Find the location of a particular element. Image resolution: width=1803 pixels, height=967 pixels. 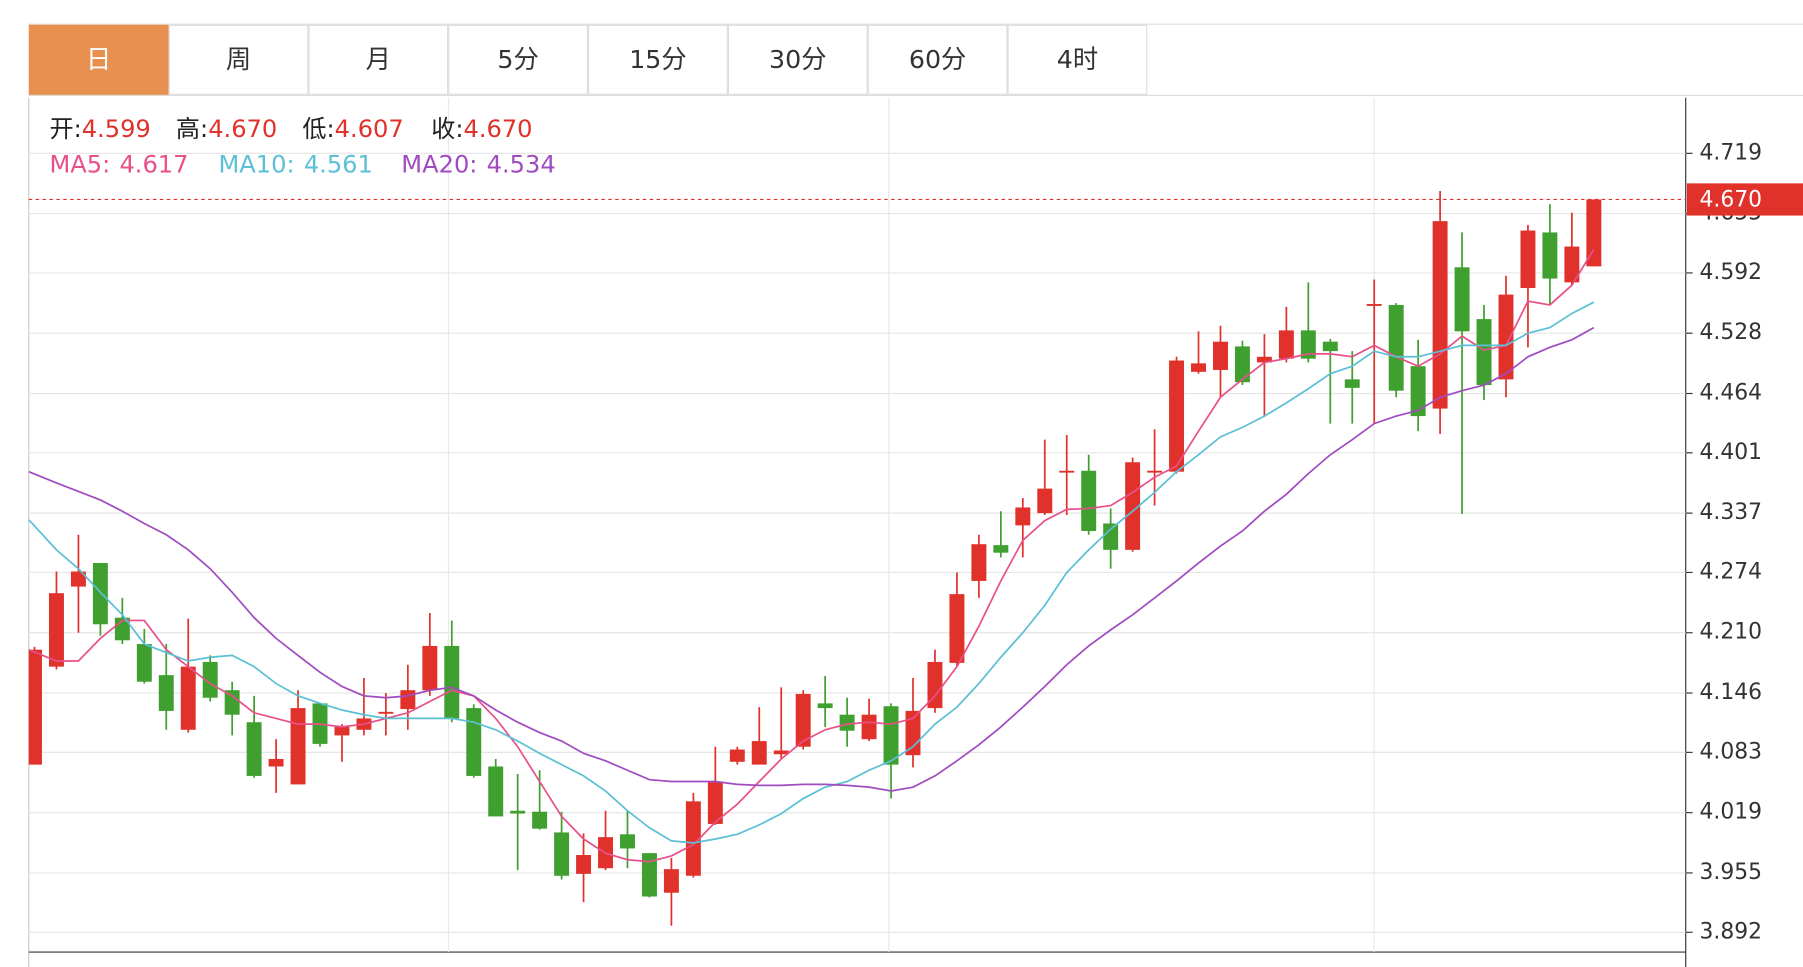

tab-label: 15分 is located at coordinates (657, 59).